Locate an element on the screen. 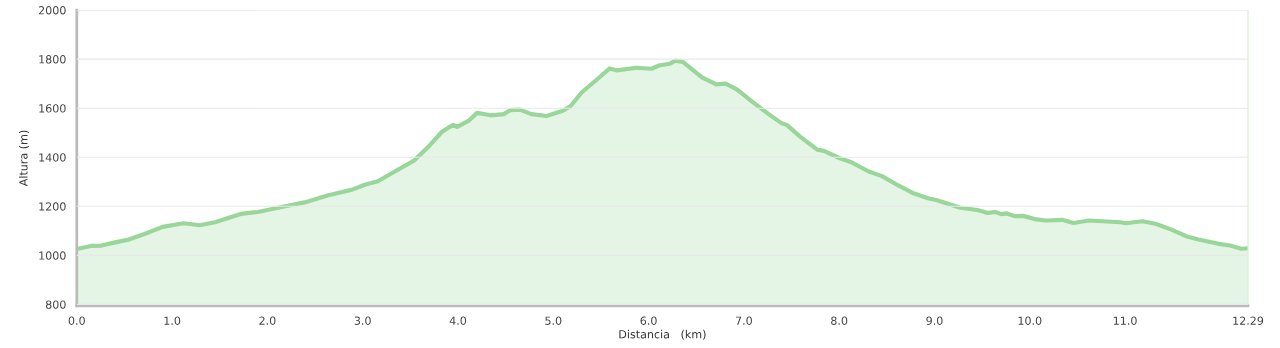 This screenshot has height=348, width=1280. x-tick-label: 0.0 is located at coordinates (76, 320).